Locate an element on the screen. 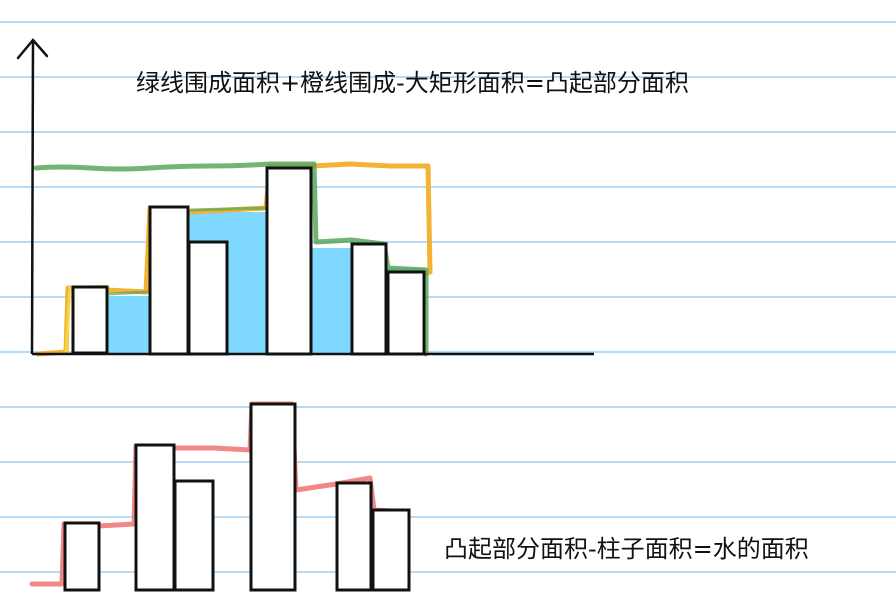  green-outline-inner is located at coordinates (187, 251).